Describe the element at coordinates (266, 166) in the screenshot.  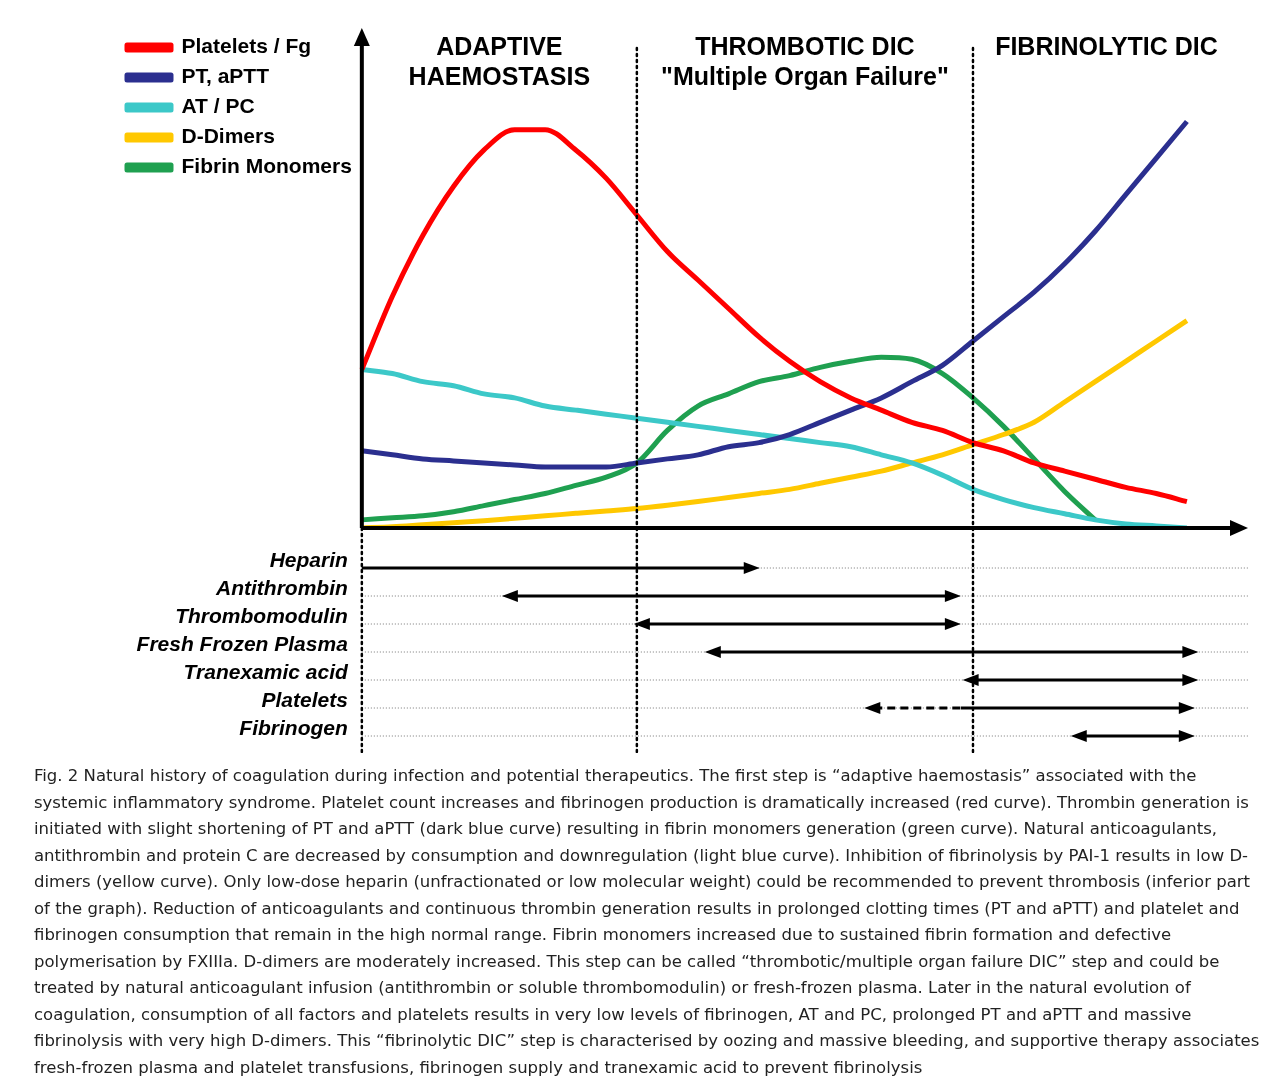
I see `legend-label: Fibrin Monomers` at that location.